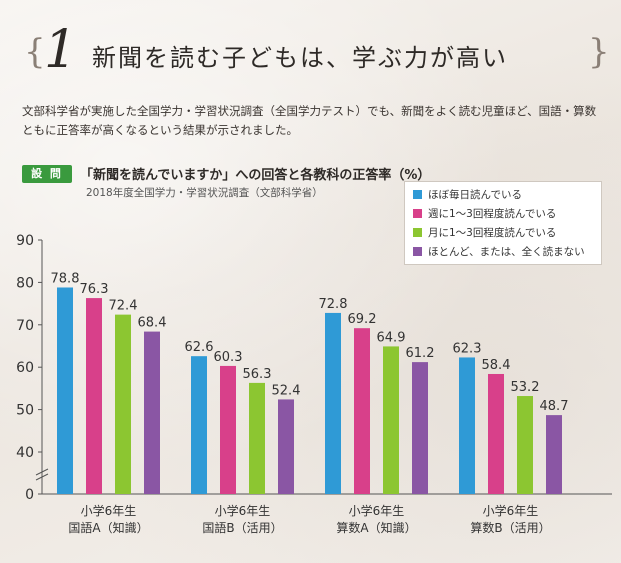 The width and height of the screenshot is (621, 563). Describe the element at coordinates (467, 348) in the screenshot. I see `bar-value-label: 62.3` at that location.